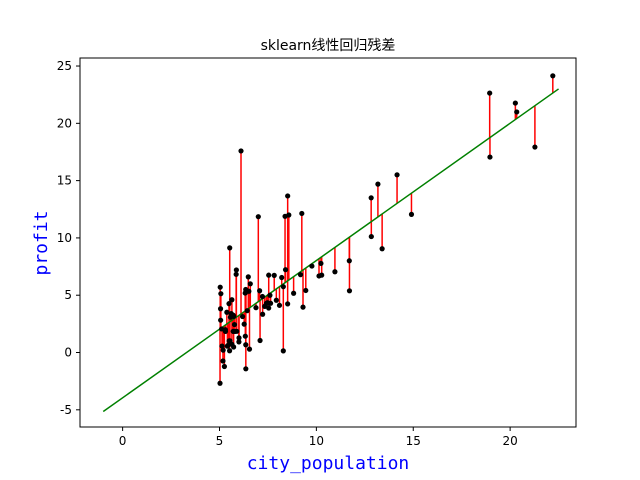  What do you see at coordinates (328, 463) in the screenshot?
I see `x-axis-label: city_population` at bounding box center [328, 463].